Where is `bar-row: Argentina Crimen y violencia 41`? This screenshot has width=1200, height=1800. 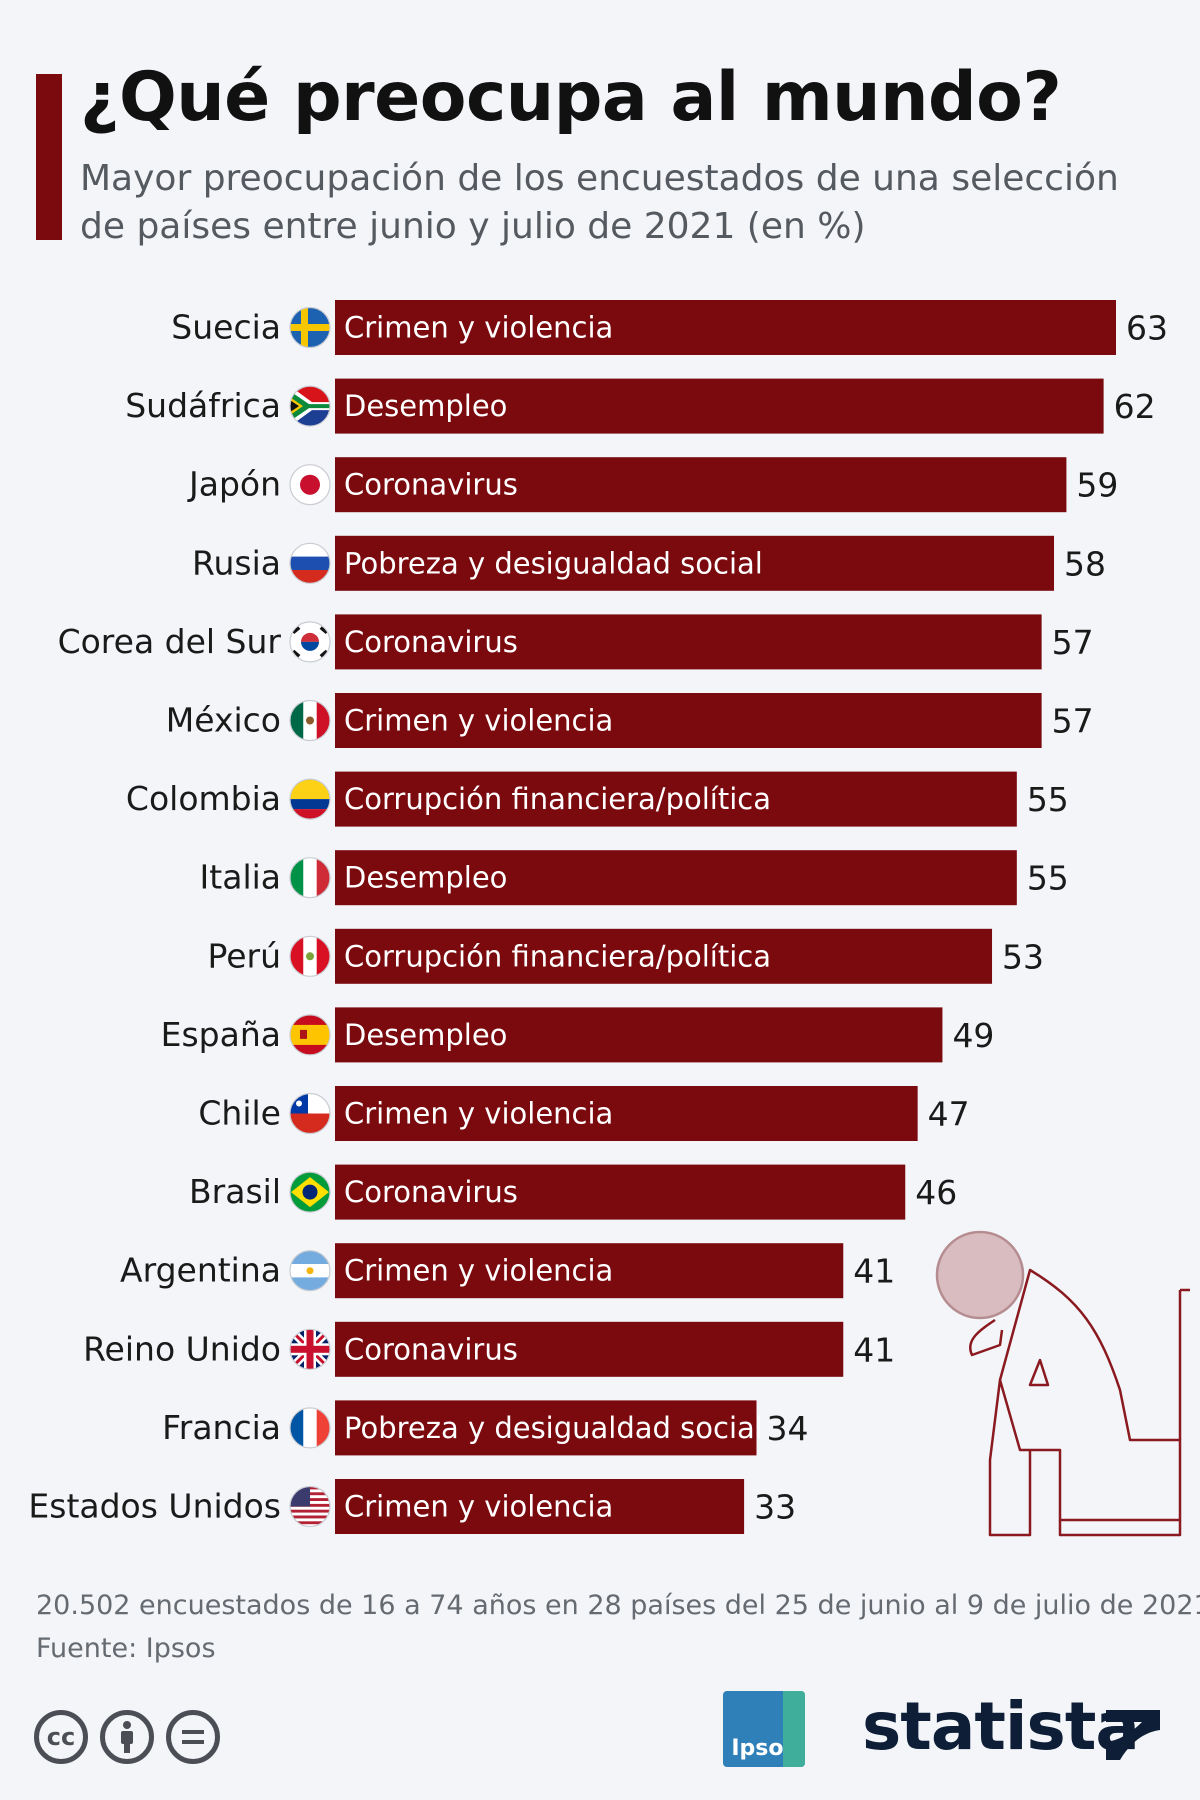
bar-row: Argentina Crimen y violencia 41 is located at coordinates (507, 1271).